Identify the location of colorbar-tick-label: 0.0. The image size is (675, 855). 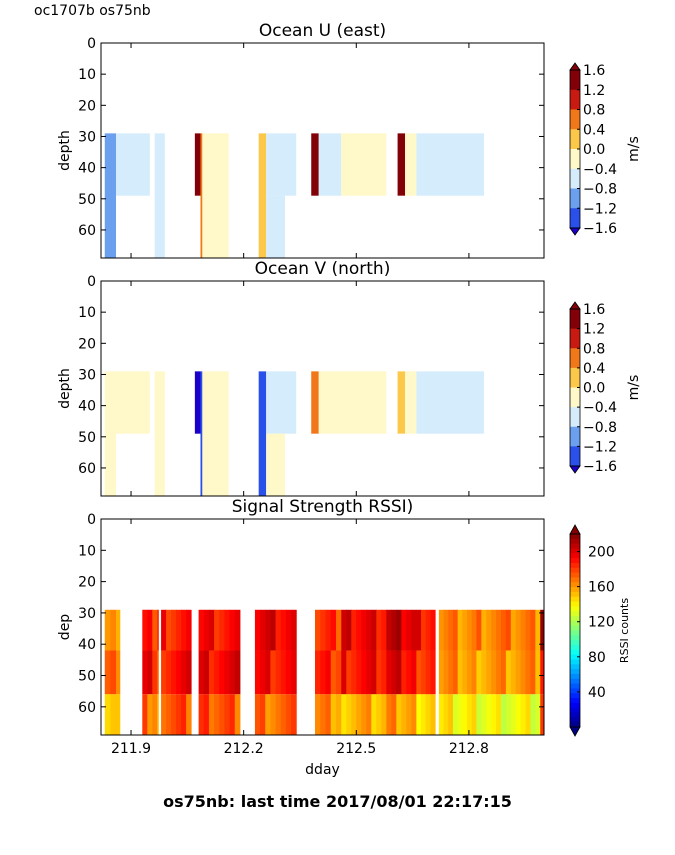
(594, 150).